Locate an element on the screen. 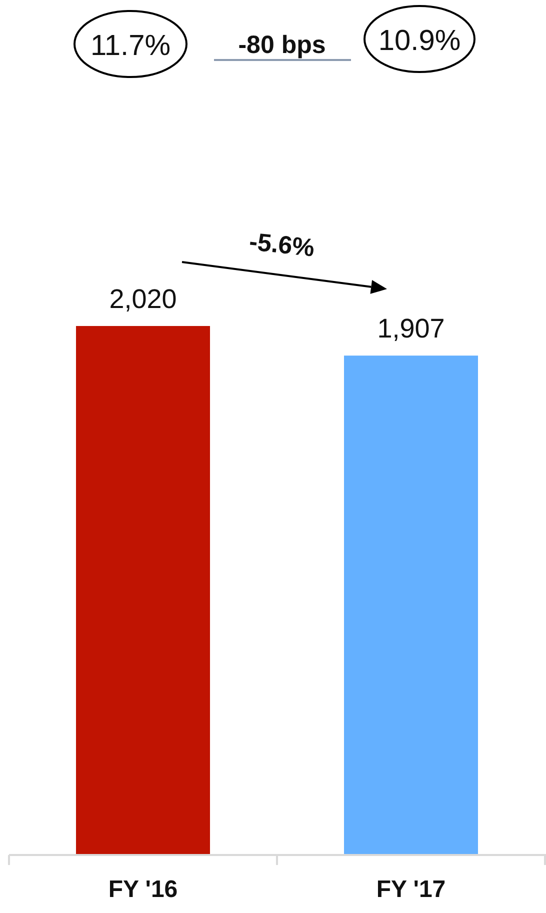  text: 11.7% is located at coordinates (130, 46).